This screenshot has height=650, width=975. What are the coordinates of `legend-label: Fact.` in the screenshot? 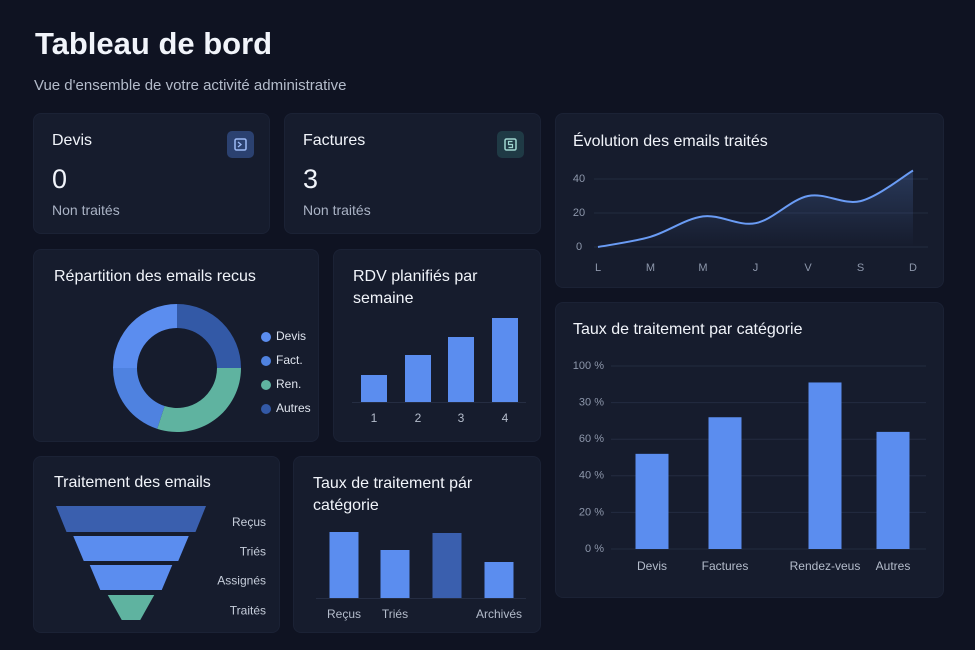 It's located at (289, 360).